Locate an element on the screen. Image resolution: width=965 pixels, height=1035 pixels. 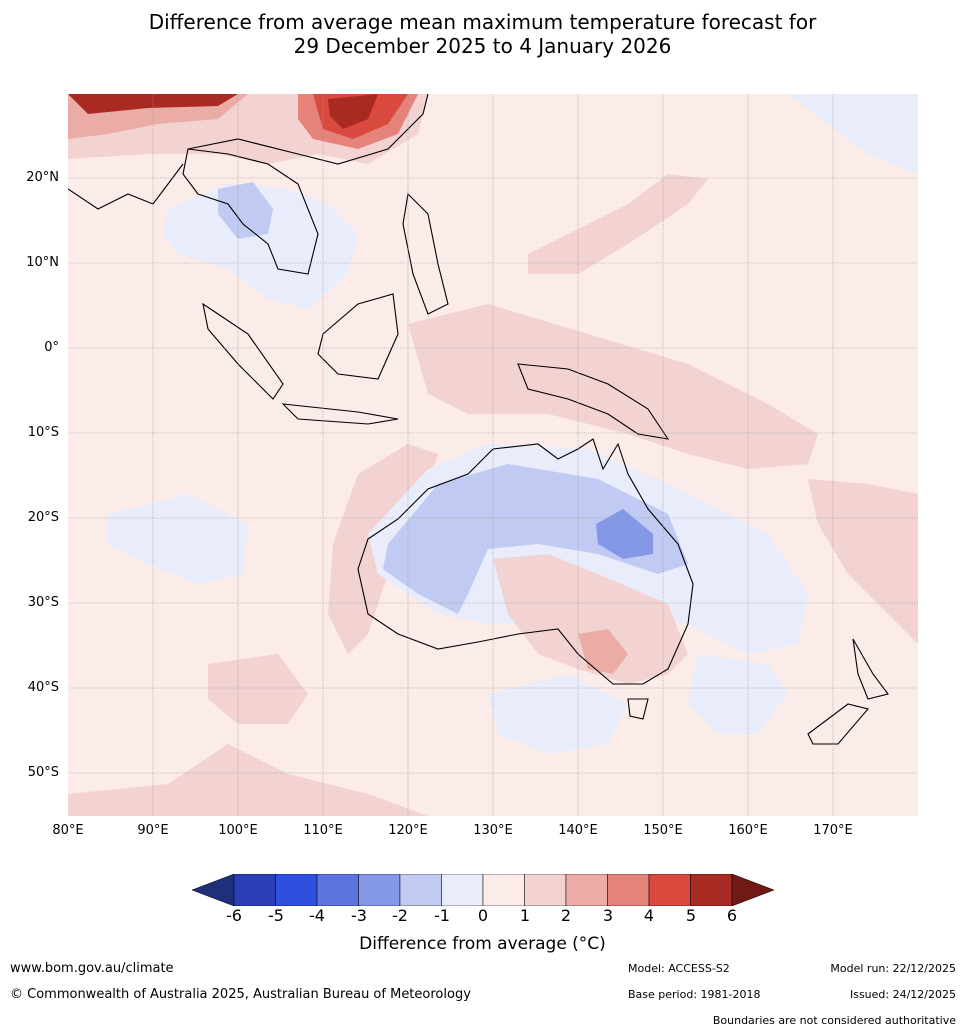
cool-core-indochina is located at coordinates (245, 210).